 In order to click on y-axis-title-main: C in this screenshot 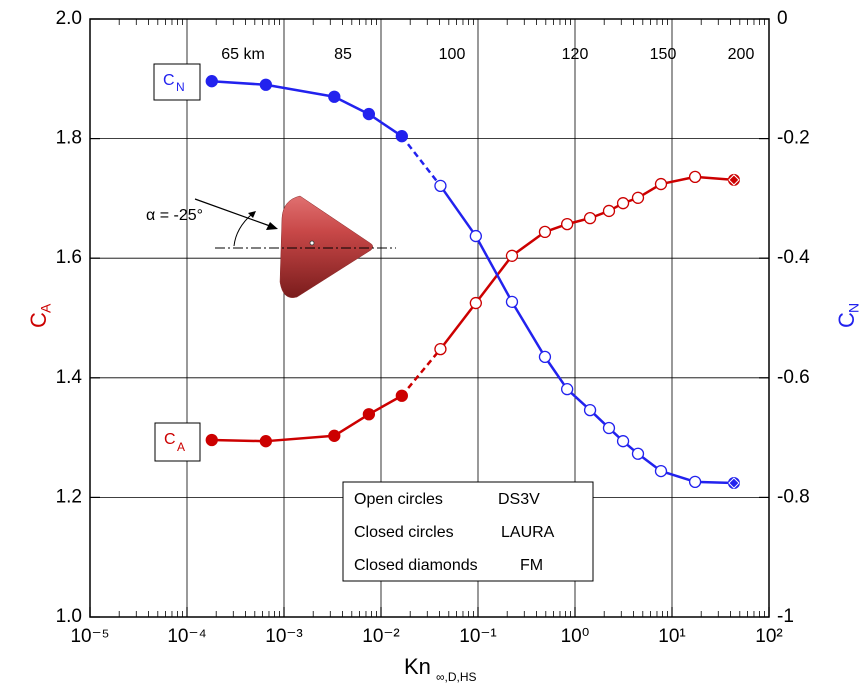, I will do `click(38, 320)`.